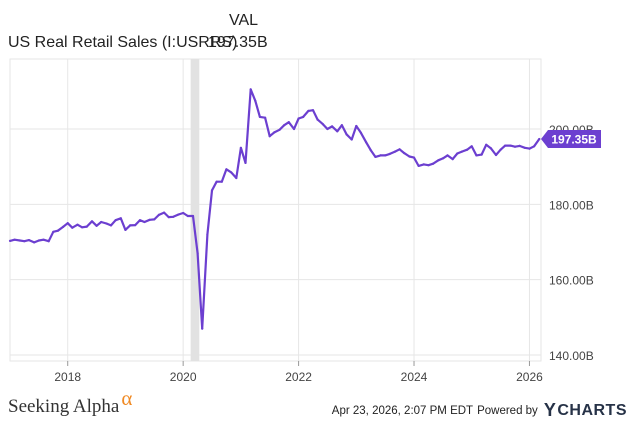 Image resolution: width=635 pixels, height=424 pixels. What do you see at coordinates (298, 377) in the screenshot?
I see `x-tick-label: 2022` at bounding box center [298, 377].